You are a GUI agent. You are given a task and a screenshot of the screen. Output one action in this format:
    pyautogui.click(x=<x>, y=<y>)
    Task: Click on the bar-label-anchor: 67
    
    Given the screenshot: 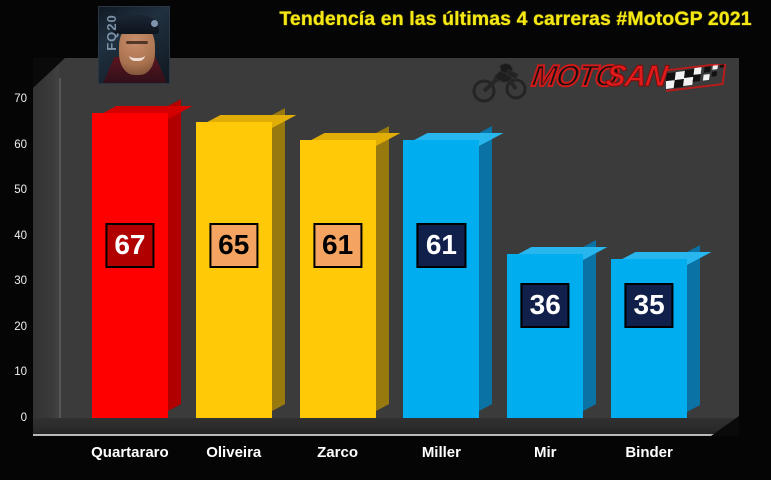 What is the action you would take?
    pyautogui.click(x=130, y=247)
    